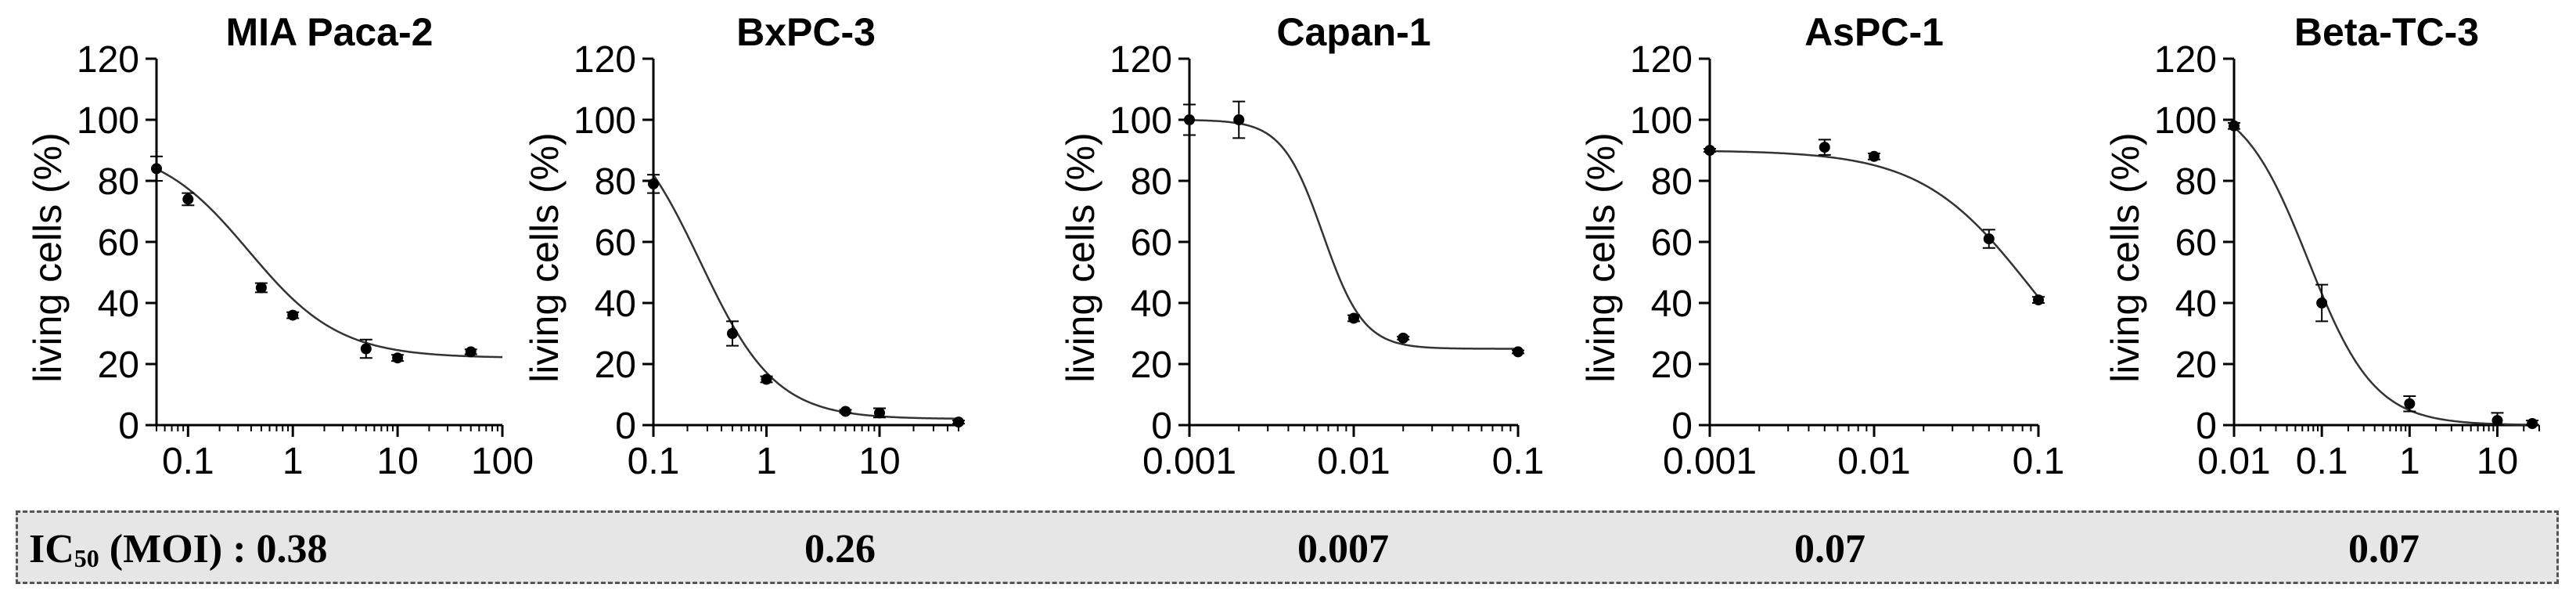 The image size is (2576, 595). I want to click on ic50-panel: IC50 (MOI) : 0.38 0.26 0.007 0.07 0.07, so click(1288, 547).